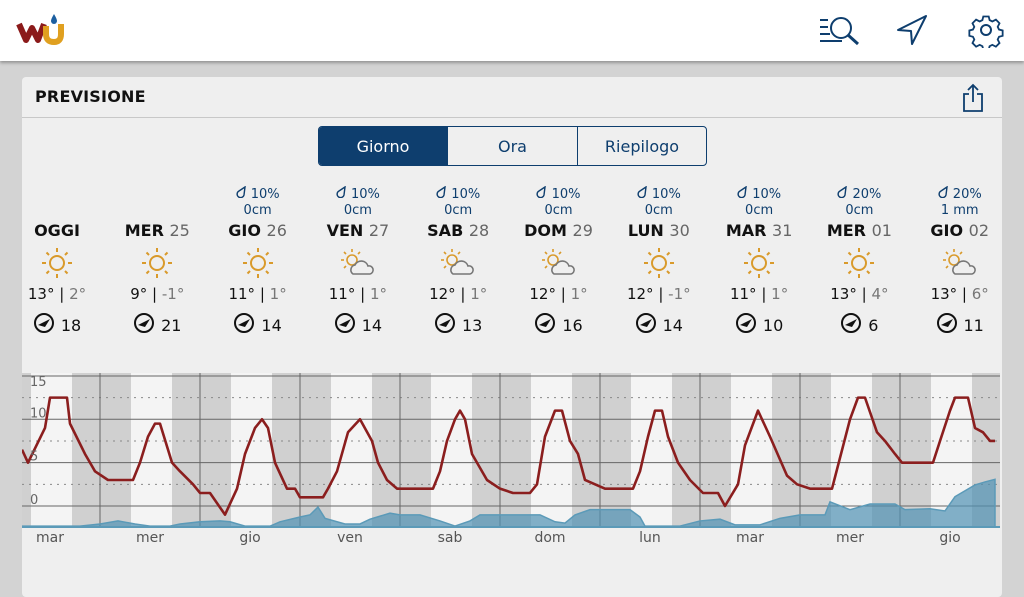  I want to click on x-tick-label: mar, so click(750, 538).